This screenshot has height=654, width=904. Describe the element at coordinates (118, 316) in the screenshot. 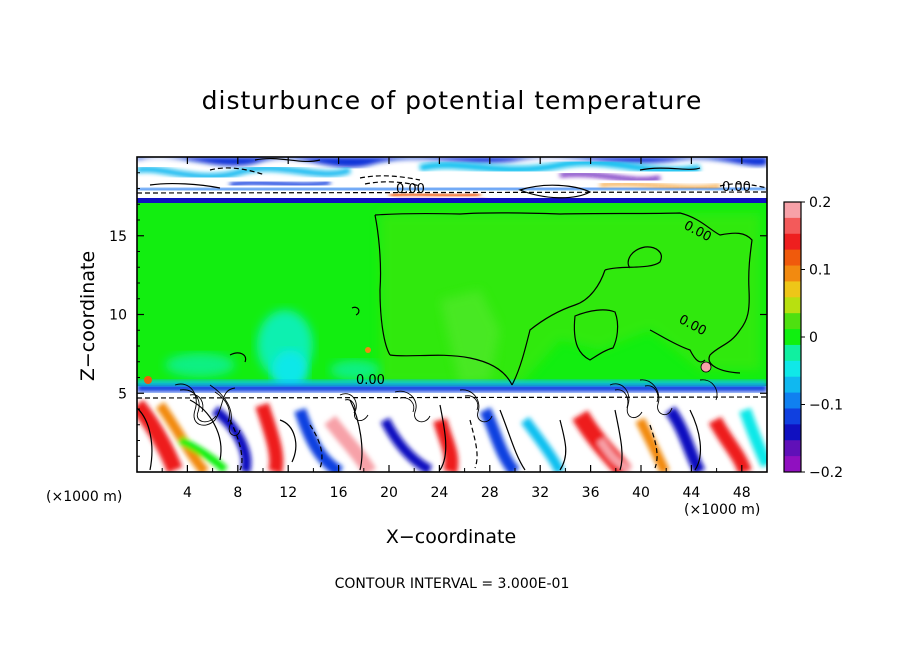

I see `y-tick-label: 10` at that location.